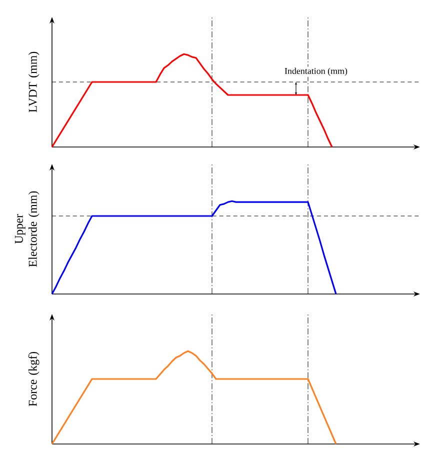  I want to click on y-axis-title: Upper Electorde (mm), so click(27, 229).